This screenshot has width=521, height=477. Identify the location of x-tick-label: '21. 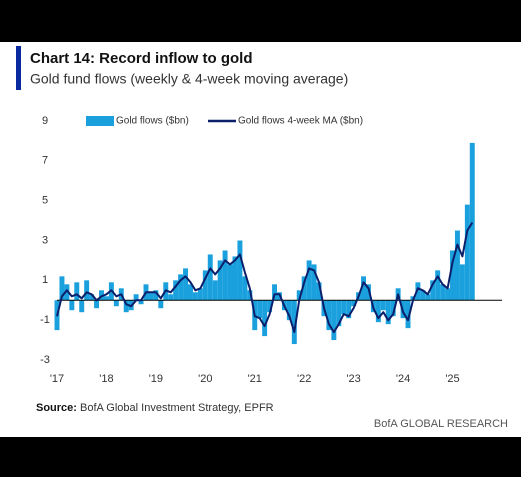
(255, 379).